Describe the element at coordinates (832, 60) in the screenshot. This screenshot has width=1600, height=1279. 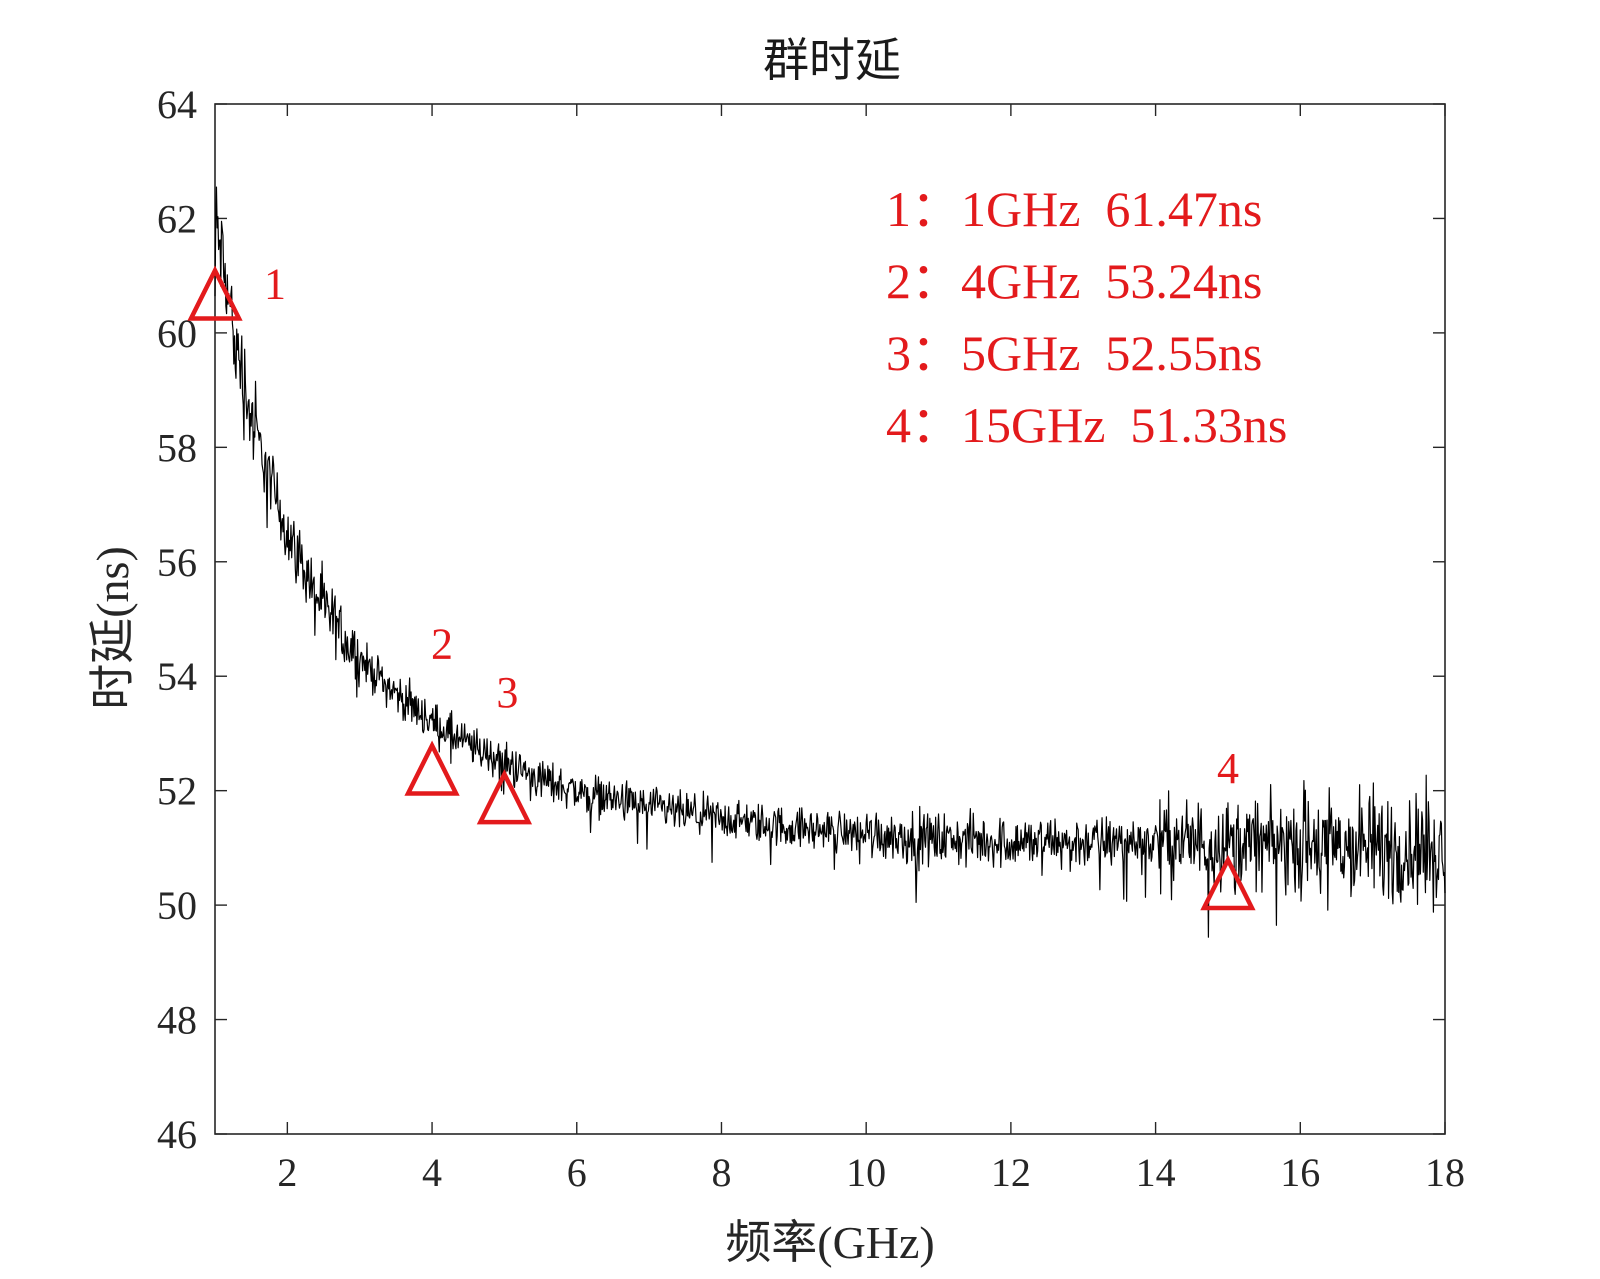
I see `chart-title: 群时延` at that location.